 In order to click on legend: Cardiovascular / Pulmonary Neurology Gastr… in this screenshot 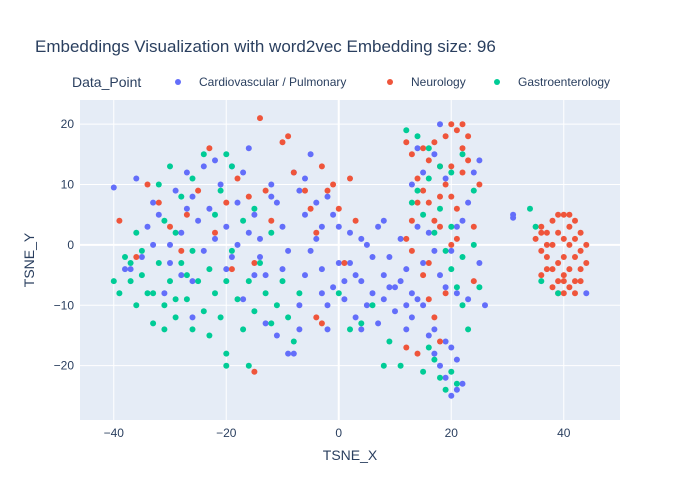, I will do `click(392, 82)`.